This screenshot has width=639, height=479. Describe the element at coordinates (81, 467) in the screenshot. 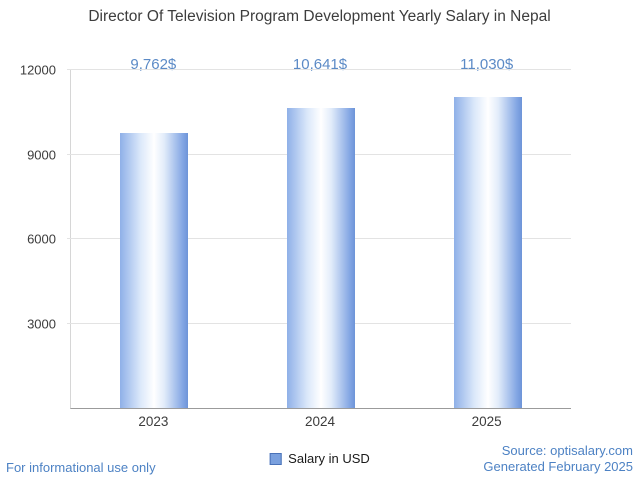

I see `disclaimer-text: For informational use only` at that location.